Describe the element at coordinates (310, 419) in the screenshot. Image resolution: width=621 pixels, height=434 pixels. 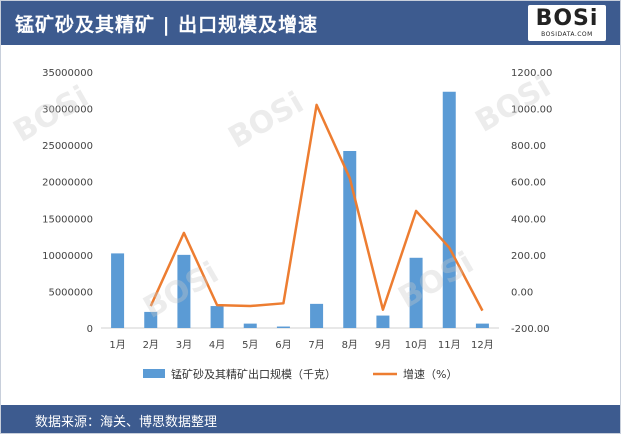
I see `footer-bar: 数据来源：海关、博思数据整理` at that location.